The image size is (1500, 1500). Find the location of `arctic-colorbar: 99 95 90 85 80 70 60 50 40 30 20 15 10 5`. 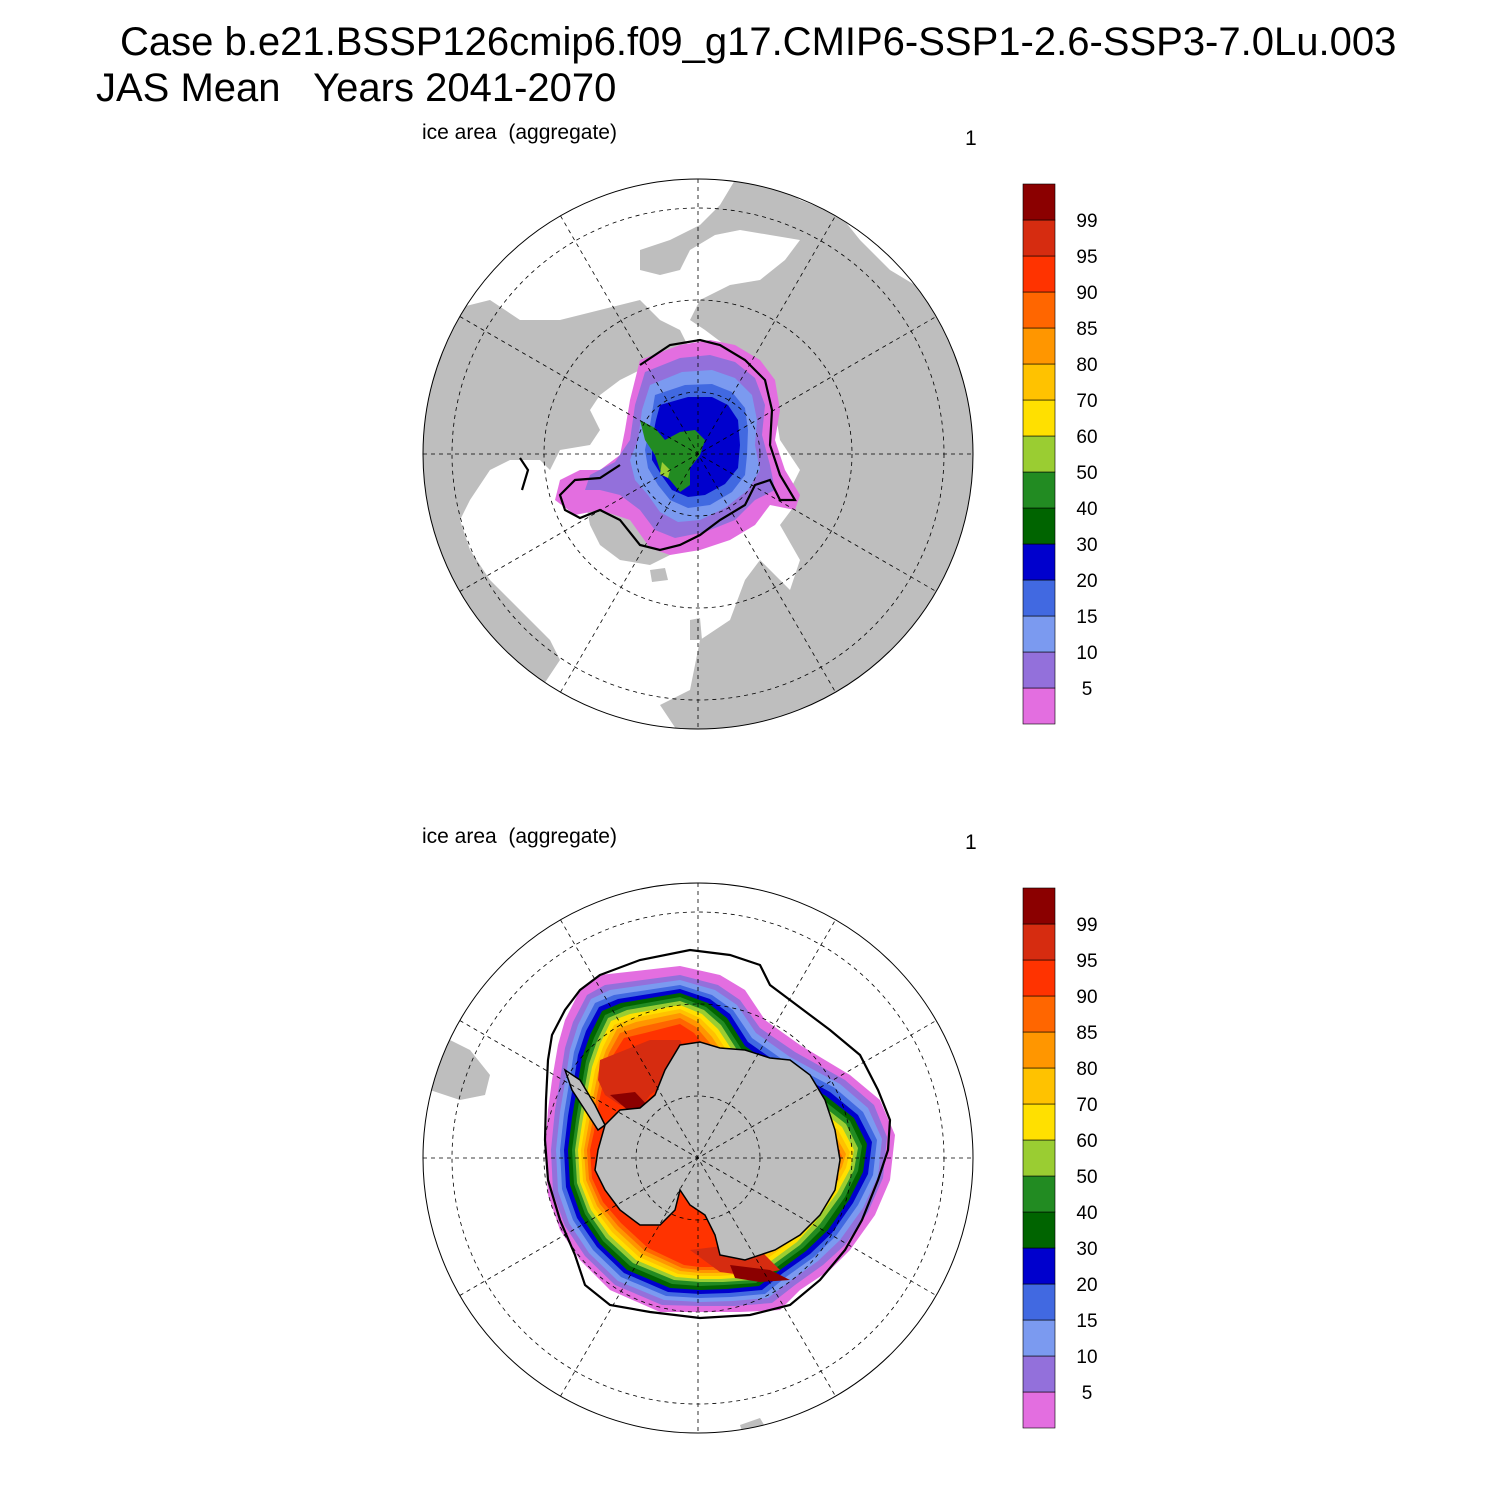

arctic-colorbar: 99 95 90 85 80 70 60 50 40 30 20 15 10 5 is located at coordinates (1060, 454).